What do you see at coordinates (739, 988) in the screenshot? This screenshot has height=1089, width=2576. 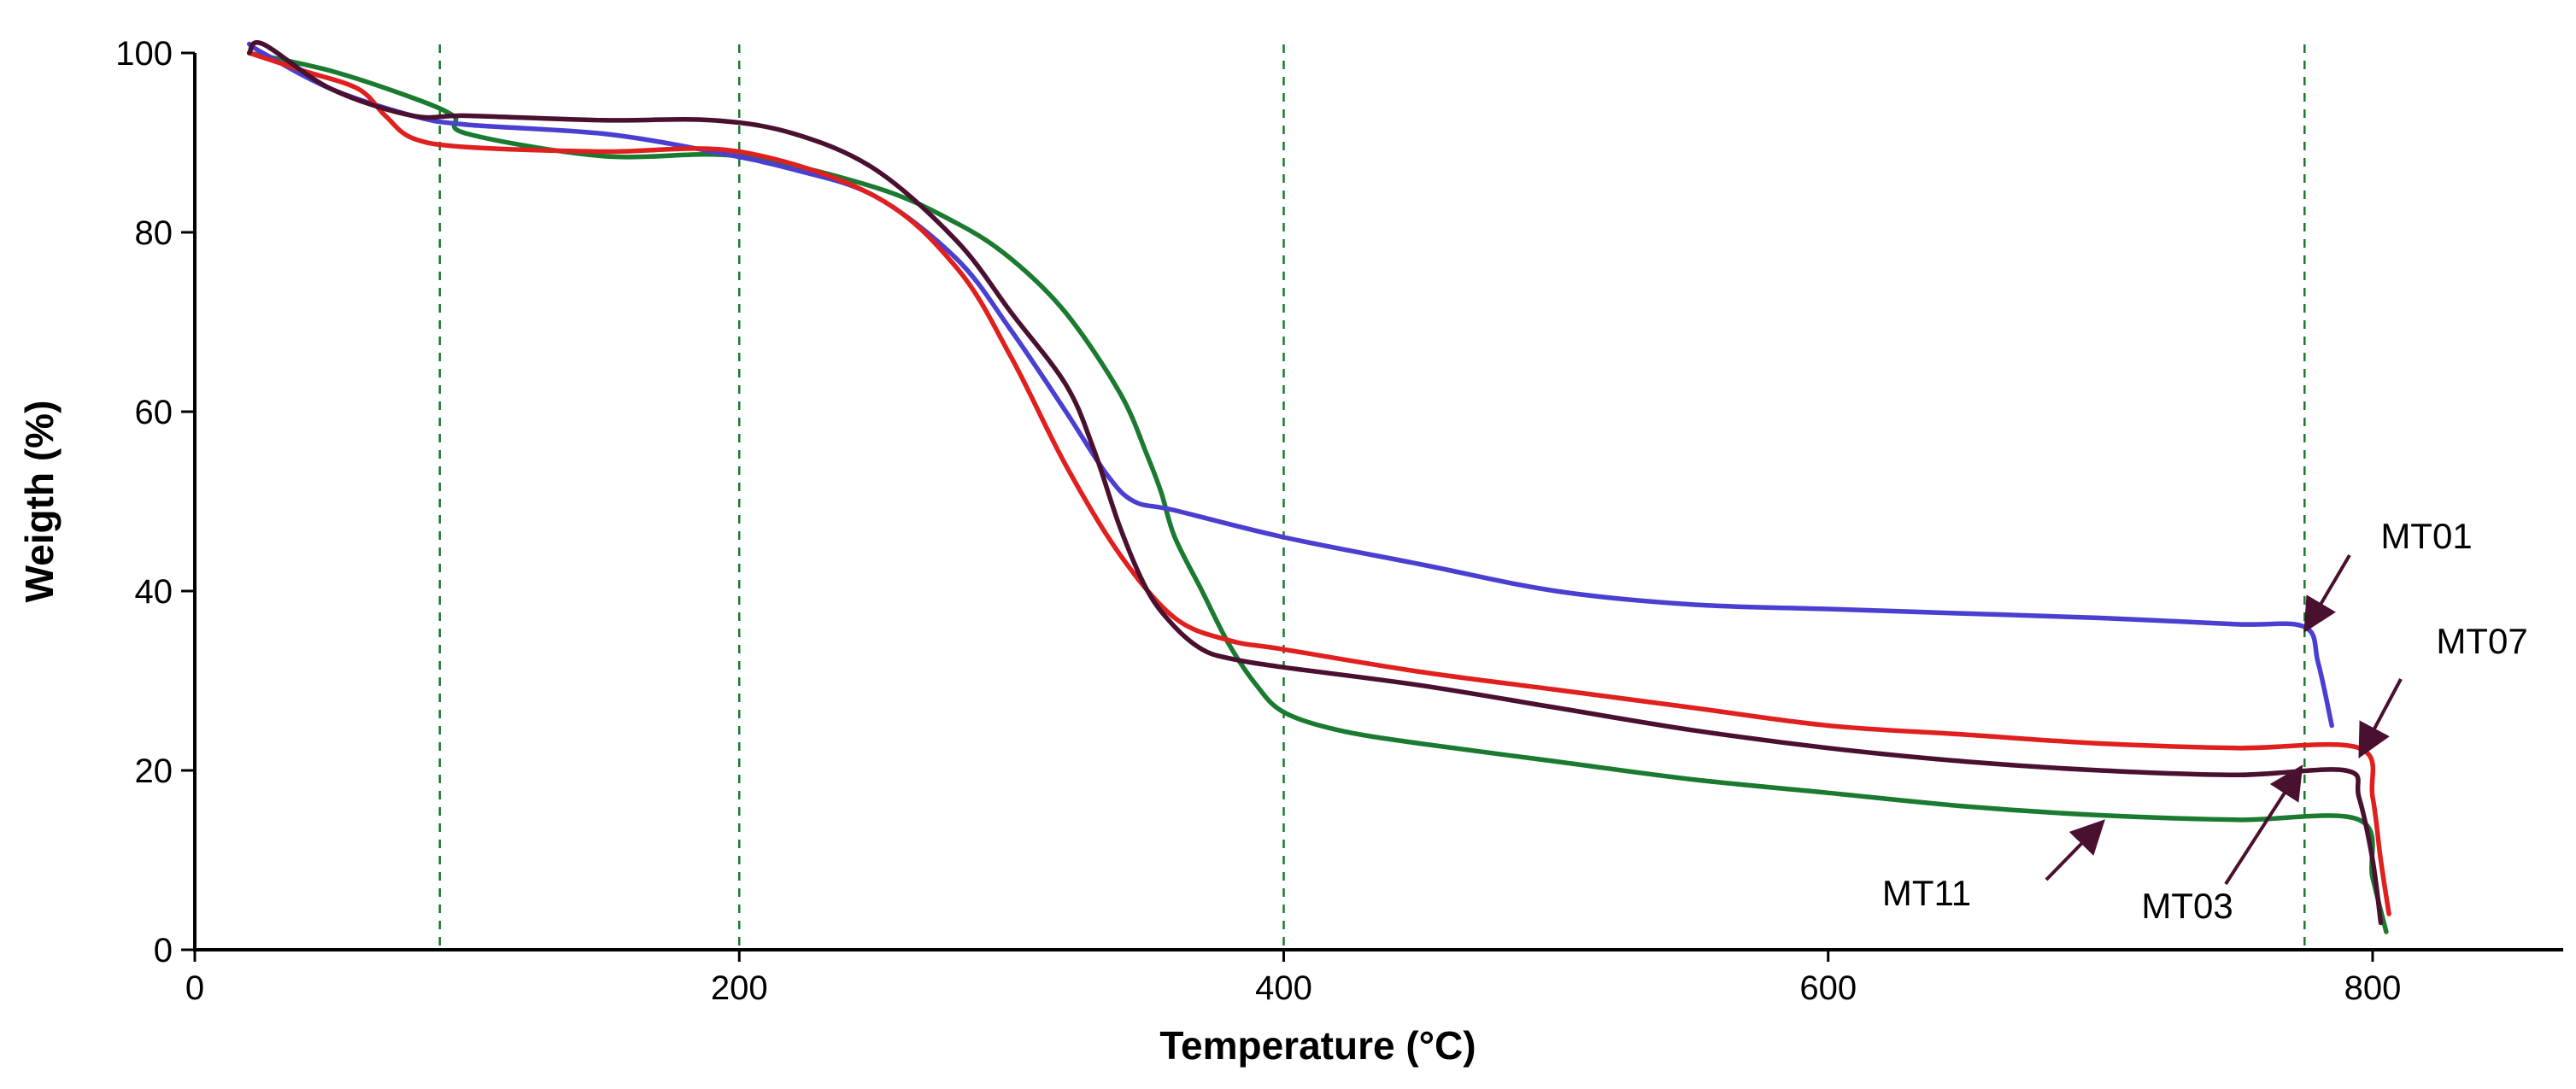 I see `x-tick-label: 200` at bounding box center [739, 988].